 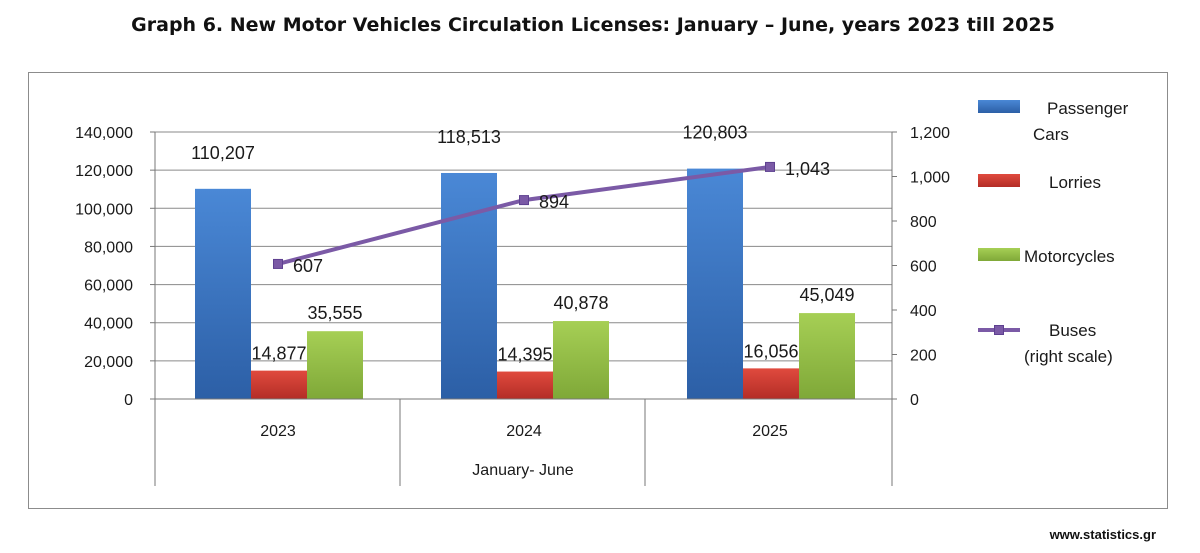 I want to click on legend-buses-right-scale-marker, so click(x=999, y=330).